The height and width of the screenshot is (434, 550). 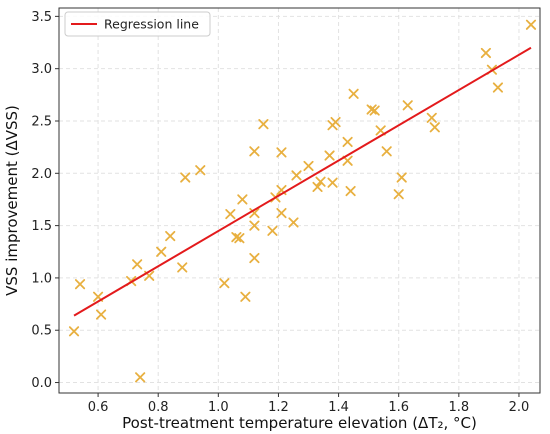 I want to click on x-tick-label: 0.8, so click(x=158, y=407).